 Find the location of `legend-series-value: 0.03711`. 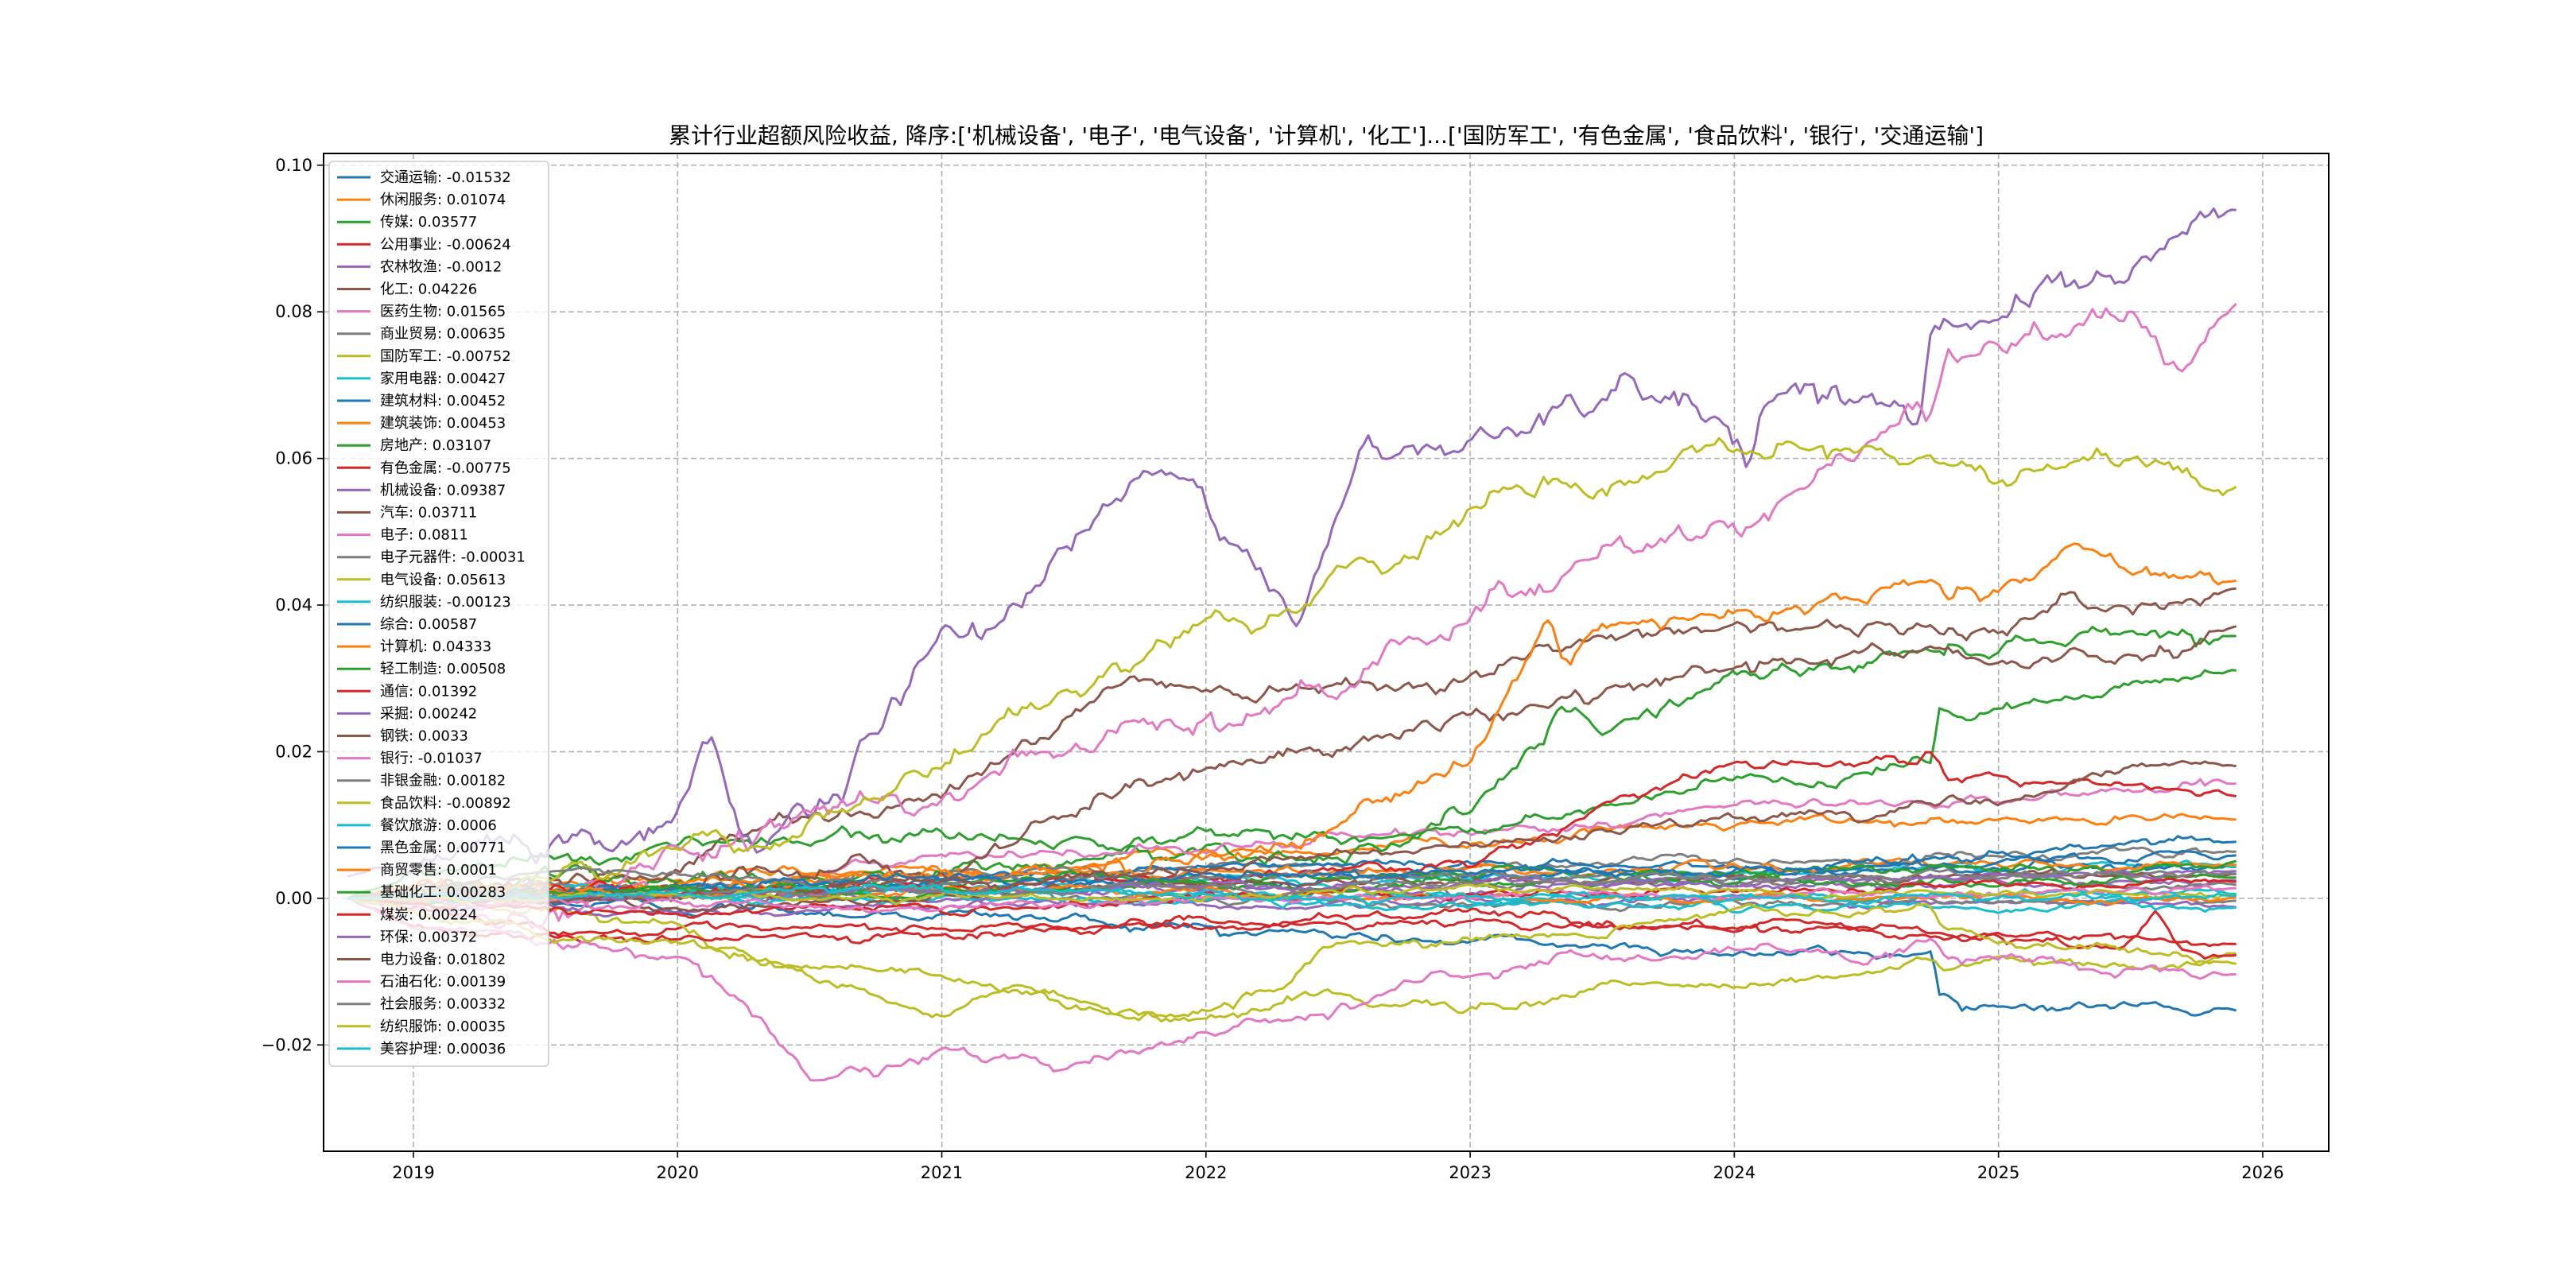

legend-series-value: 0.03711 is located at coordinates (447, 513).